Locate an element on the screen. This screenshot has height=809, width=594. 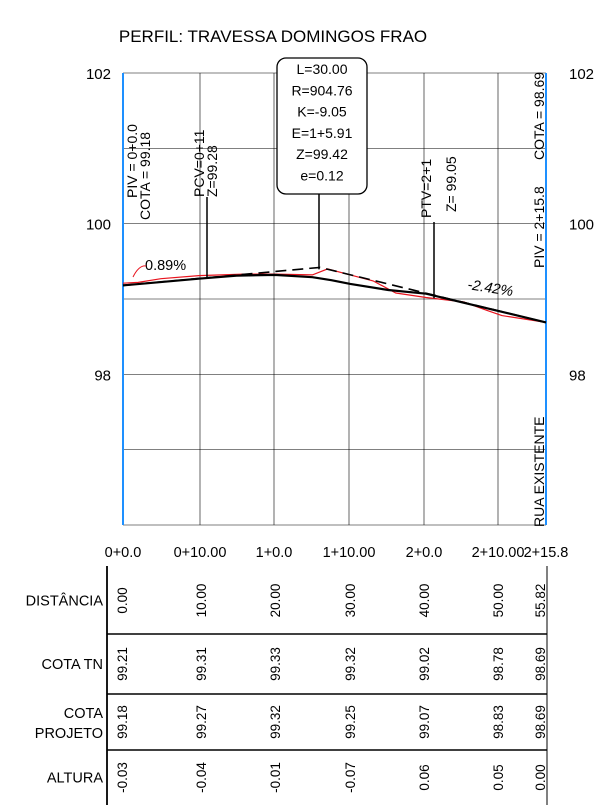
design-profile-line is located at coordinates (334, 298).